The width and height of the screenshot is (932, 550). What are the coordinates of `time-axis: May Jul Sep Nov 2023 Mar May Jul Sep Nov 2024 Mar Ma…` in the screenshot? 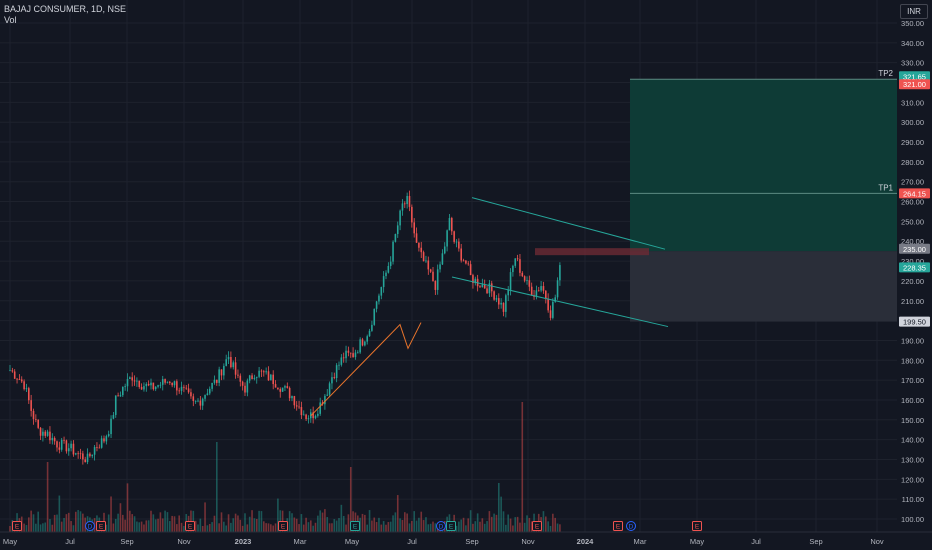 It's located at (466, 538).